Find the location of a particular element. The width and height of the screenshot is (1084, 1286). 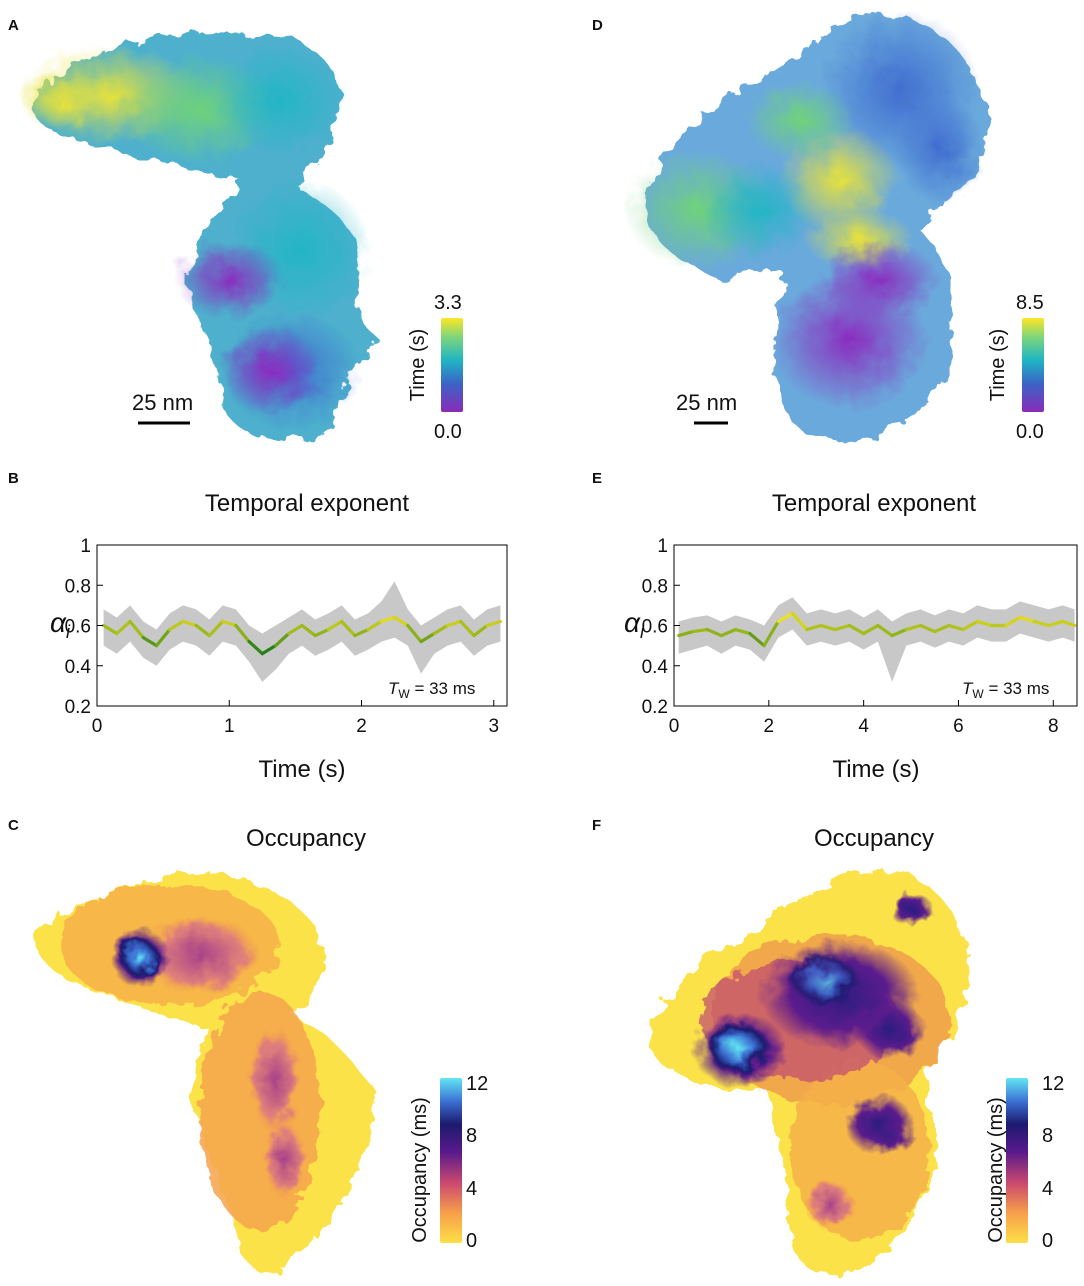

panel-label-d: D is located at coordinates (597, 25).